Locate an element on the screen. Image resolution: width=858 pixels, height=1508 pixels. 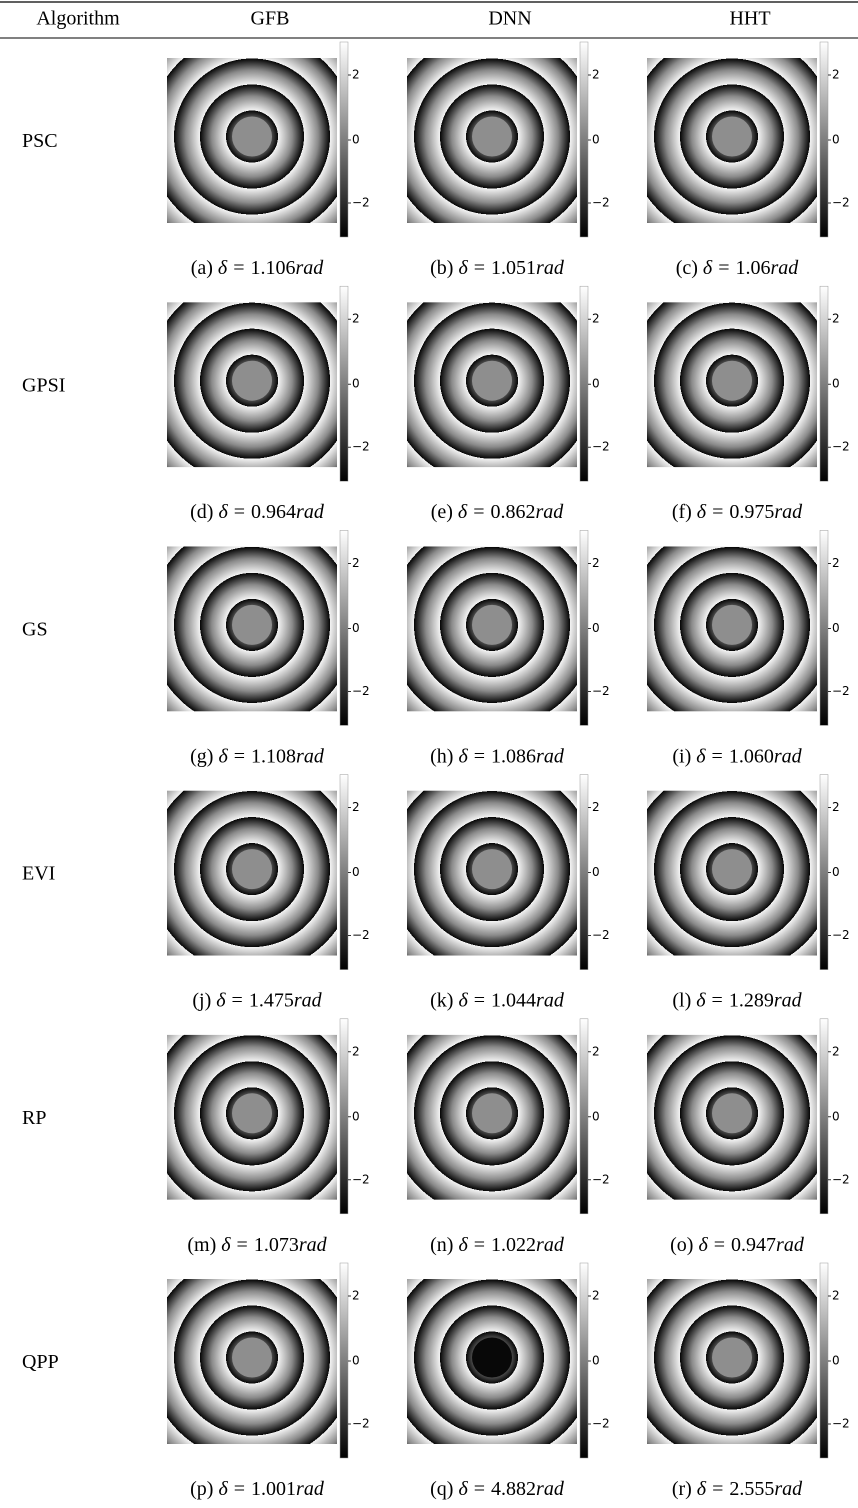
caption: (i) δ = 1.060rad is located at coordinates (737, 756).